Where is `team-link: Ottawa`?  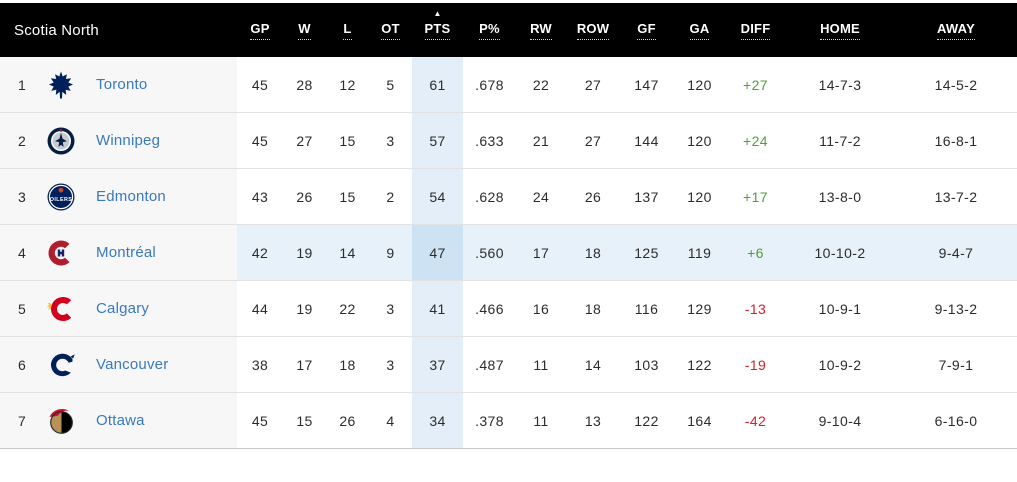
team-link: Ottawa is located at coordinates (120, 420).